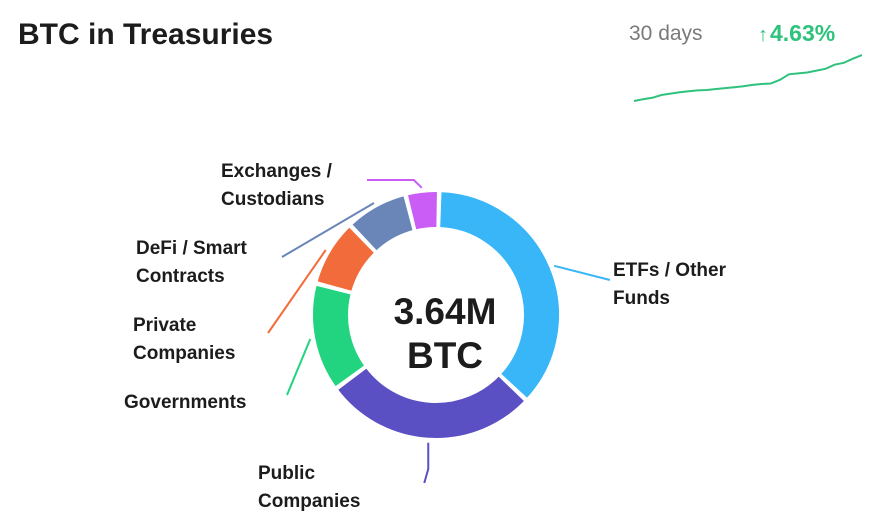 Image resolution: width=883 pixels, height=517 pixels. Describe the element at coordinates (669, 284) in the screenshot. I see `label-etfs: ETFs / Other Funds` at that location.